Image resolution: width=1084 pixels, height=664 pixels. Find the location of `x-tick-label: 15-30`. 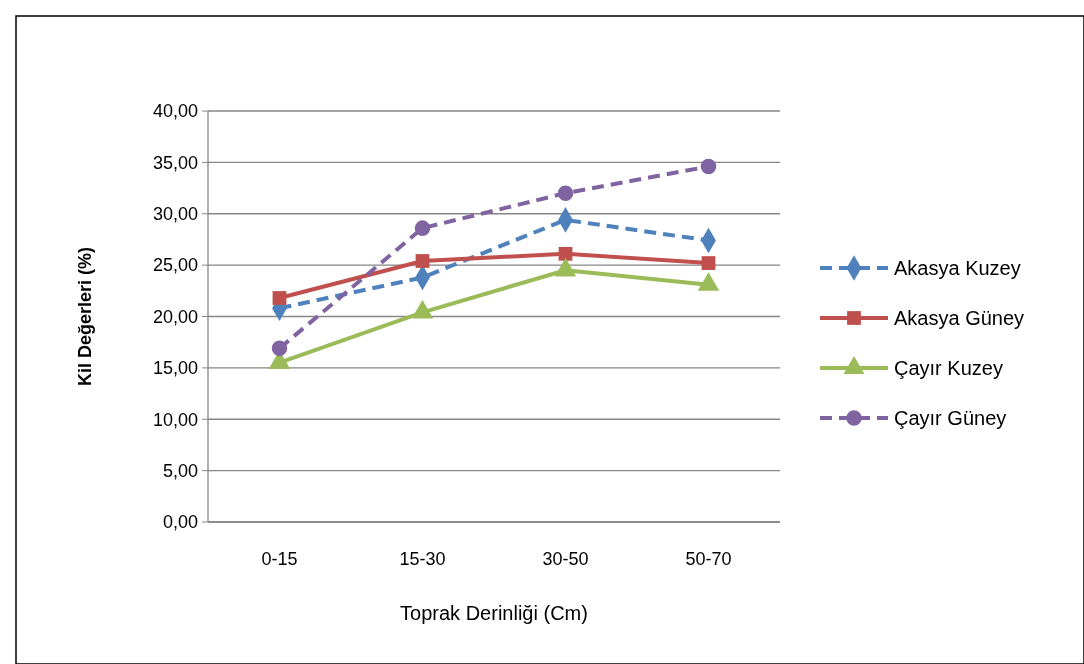

x-tick-label: 15-30 is located at coordinates (422, 559).